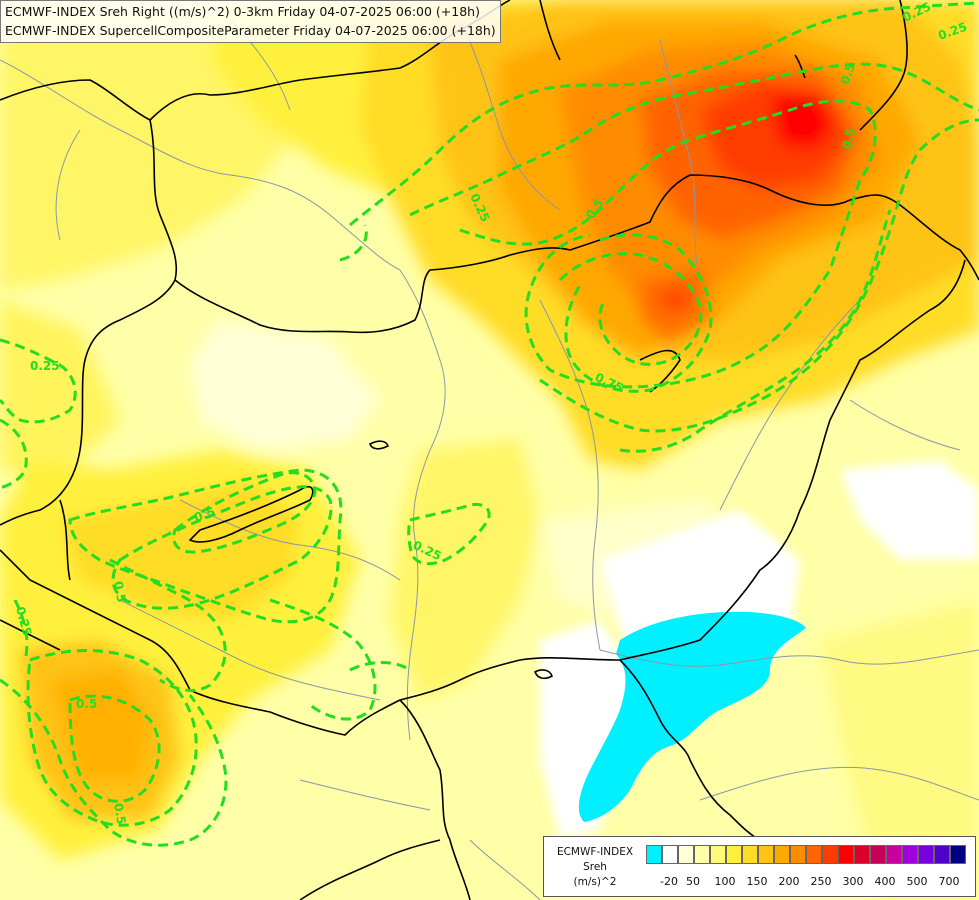  What do you see at coordinates (693, 881) in the screenshot?
I see `legend-tick-label: 50` at bounding box center [693, 881].